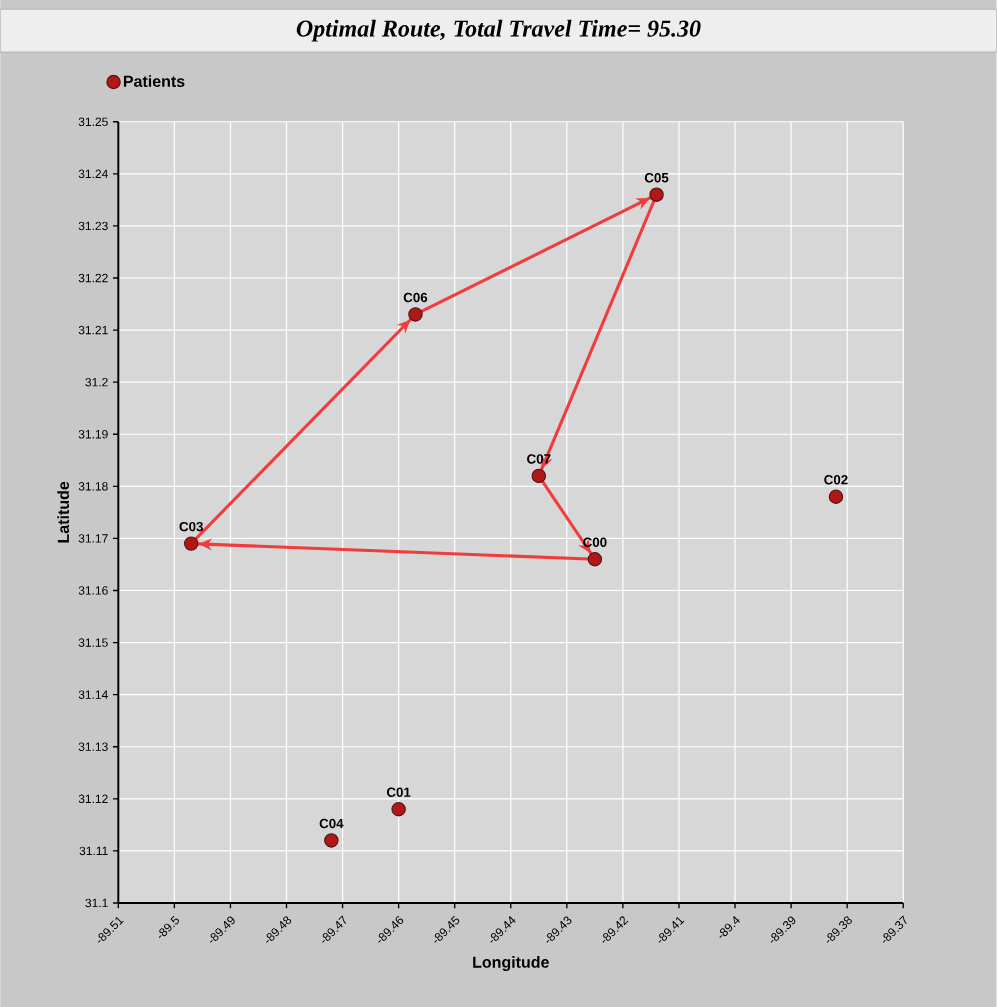 The width and height of the screenshot is (997, 1007). What do you see at coordinates (191, 526) in the screenshot?
I see `annotation: C03` at bounding box center [191, 526].